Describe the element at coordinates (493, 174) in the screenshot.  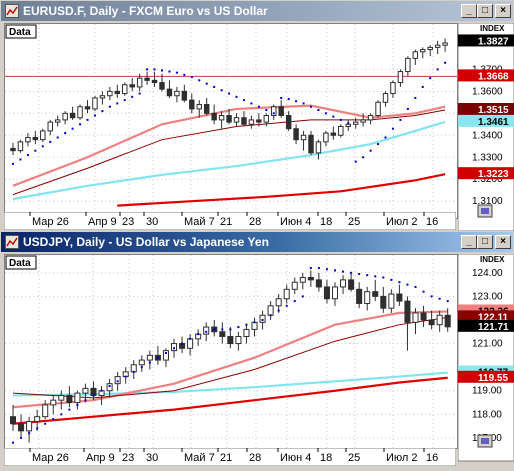
I see `price-box-label: 1.3223` at that location.